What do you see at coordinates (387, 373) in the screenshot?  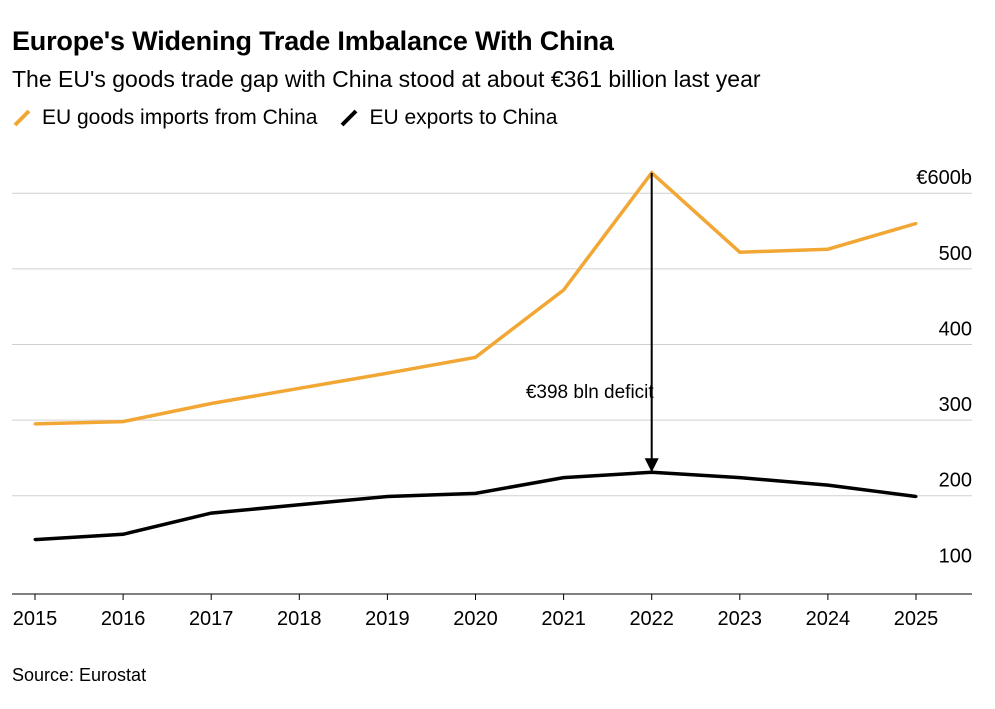 I see `imports-point-2019` at bounding box center [387, 373].